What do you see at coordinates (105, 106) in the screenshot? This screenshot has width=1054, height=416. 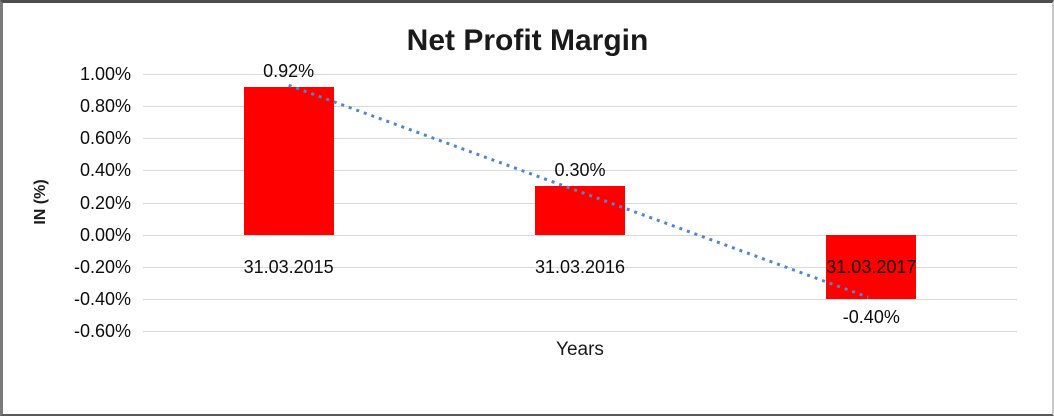 I see `y-tick-label: 0.80%` at bounding box center [105, 106].